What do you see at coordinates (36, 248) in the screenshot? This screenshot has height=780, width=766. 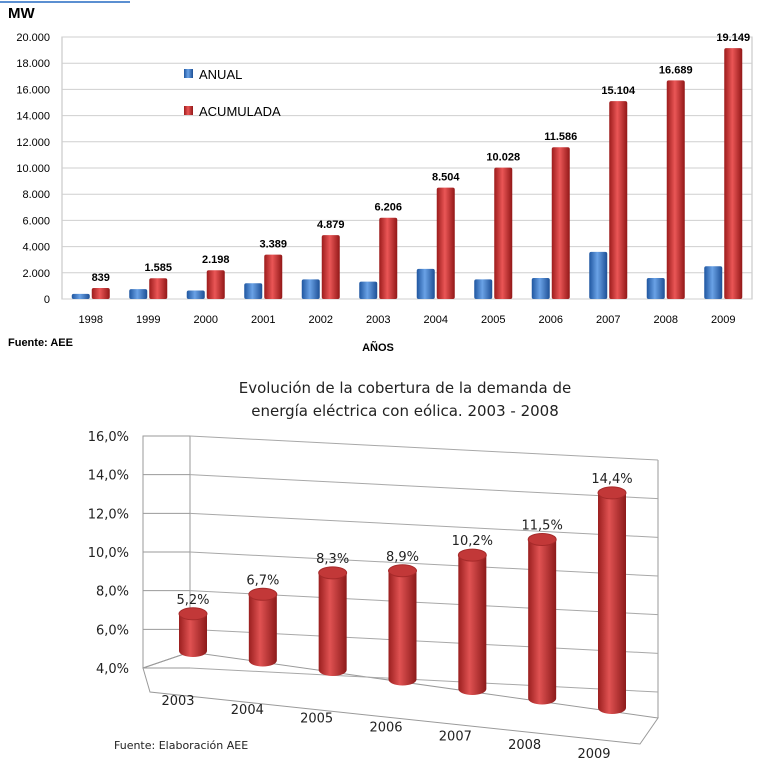 I see `top-y-tick-label: 4.000` at bounding box center [36, 248].